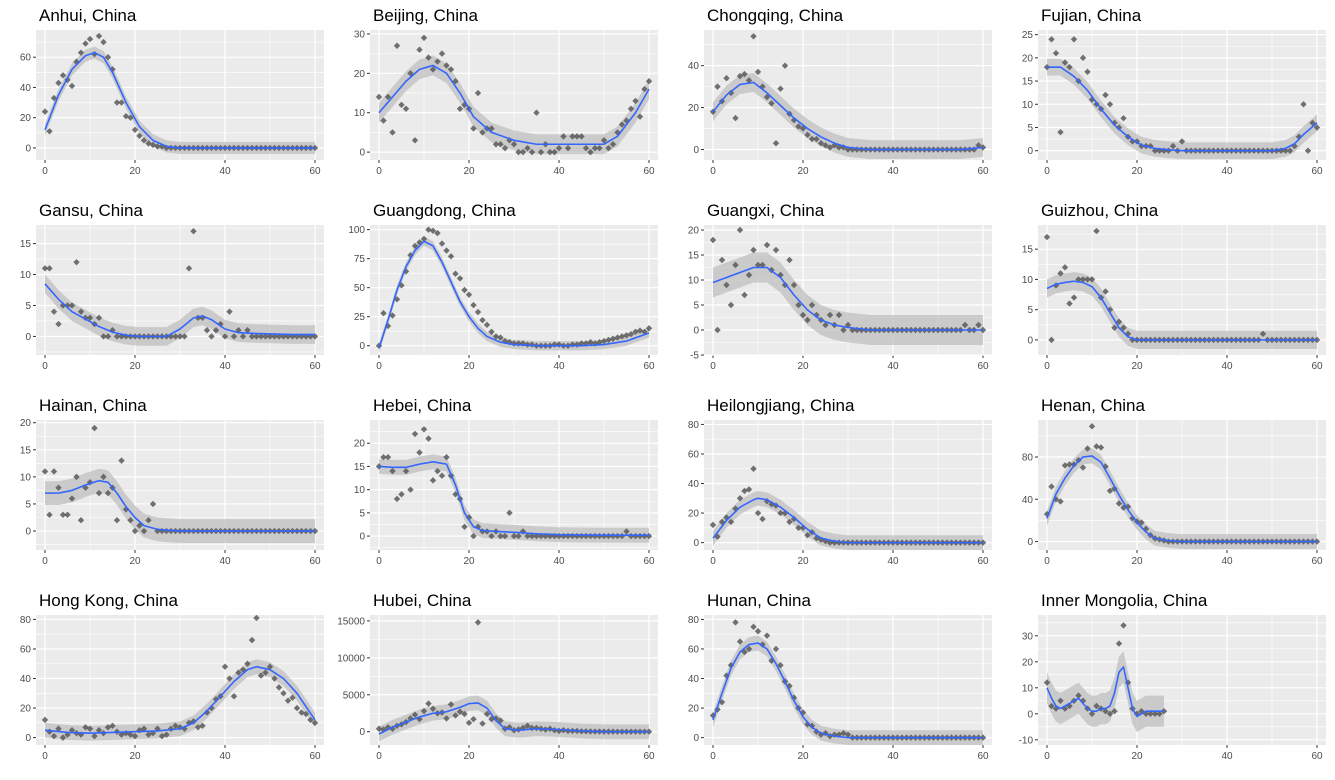  I want to click on y-tick-label: 20, so click(694, 231).